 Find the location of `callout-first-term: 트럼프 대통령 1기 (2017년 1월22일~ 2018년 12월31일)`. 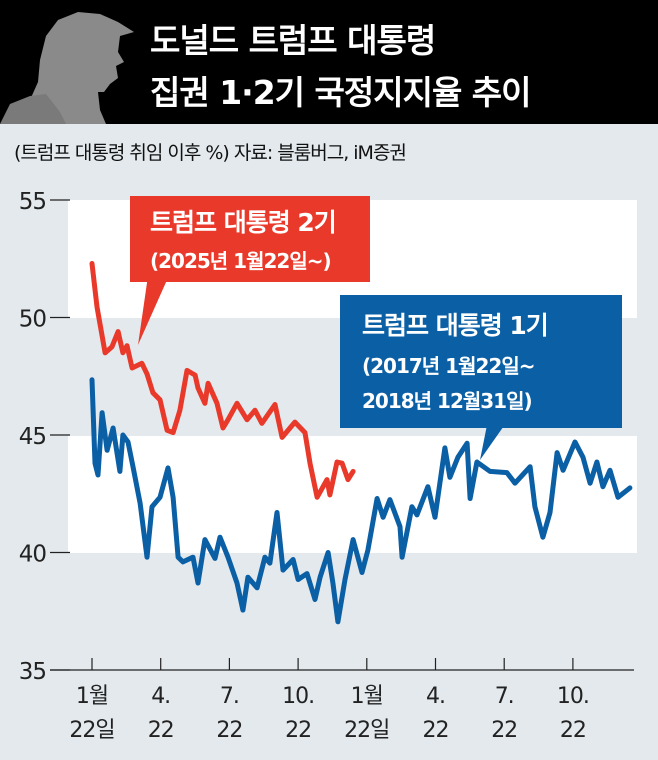

callout-first-term: 트럼프 대통령 1기 (2017년 1월22일~ 2018년 12월31일) is located at coordinates (455, 360).